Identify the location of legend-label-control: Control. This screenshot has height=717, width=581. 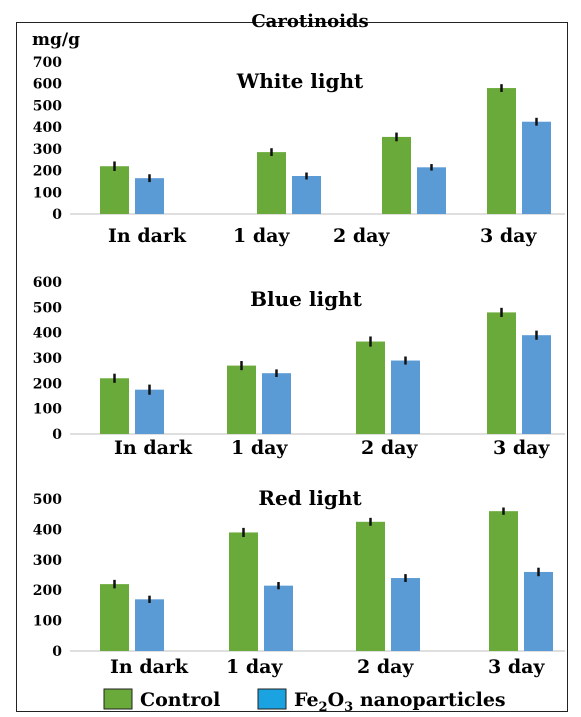
(180, 700).